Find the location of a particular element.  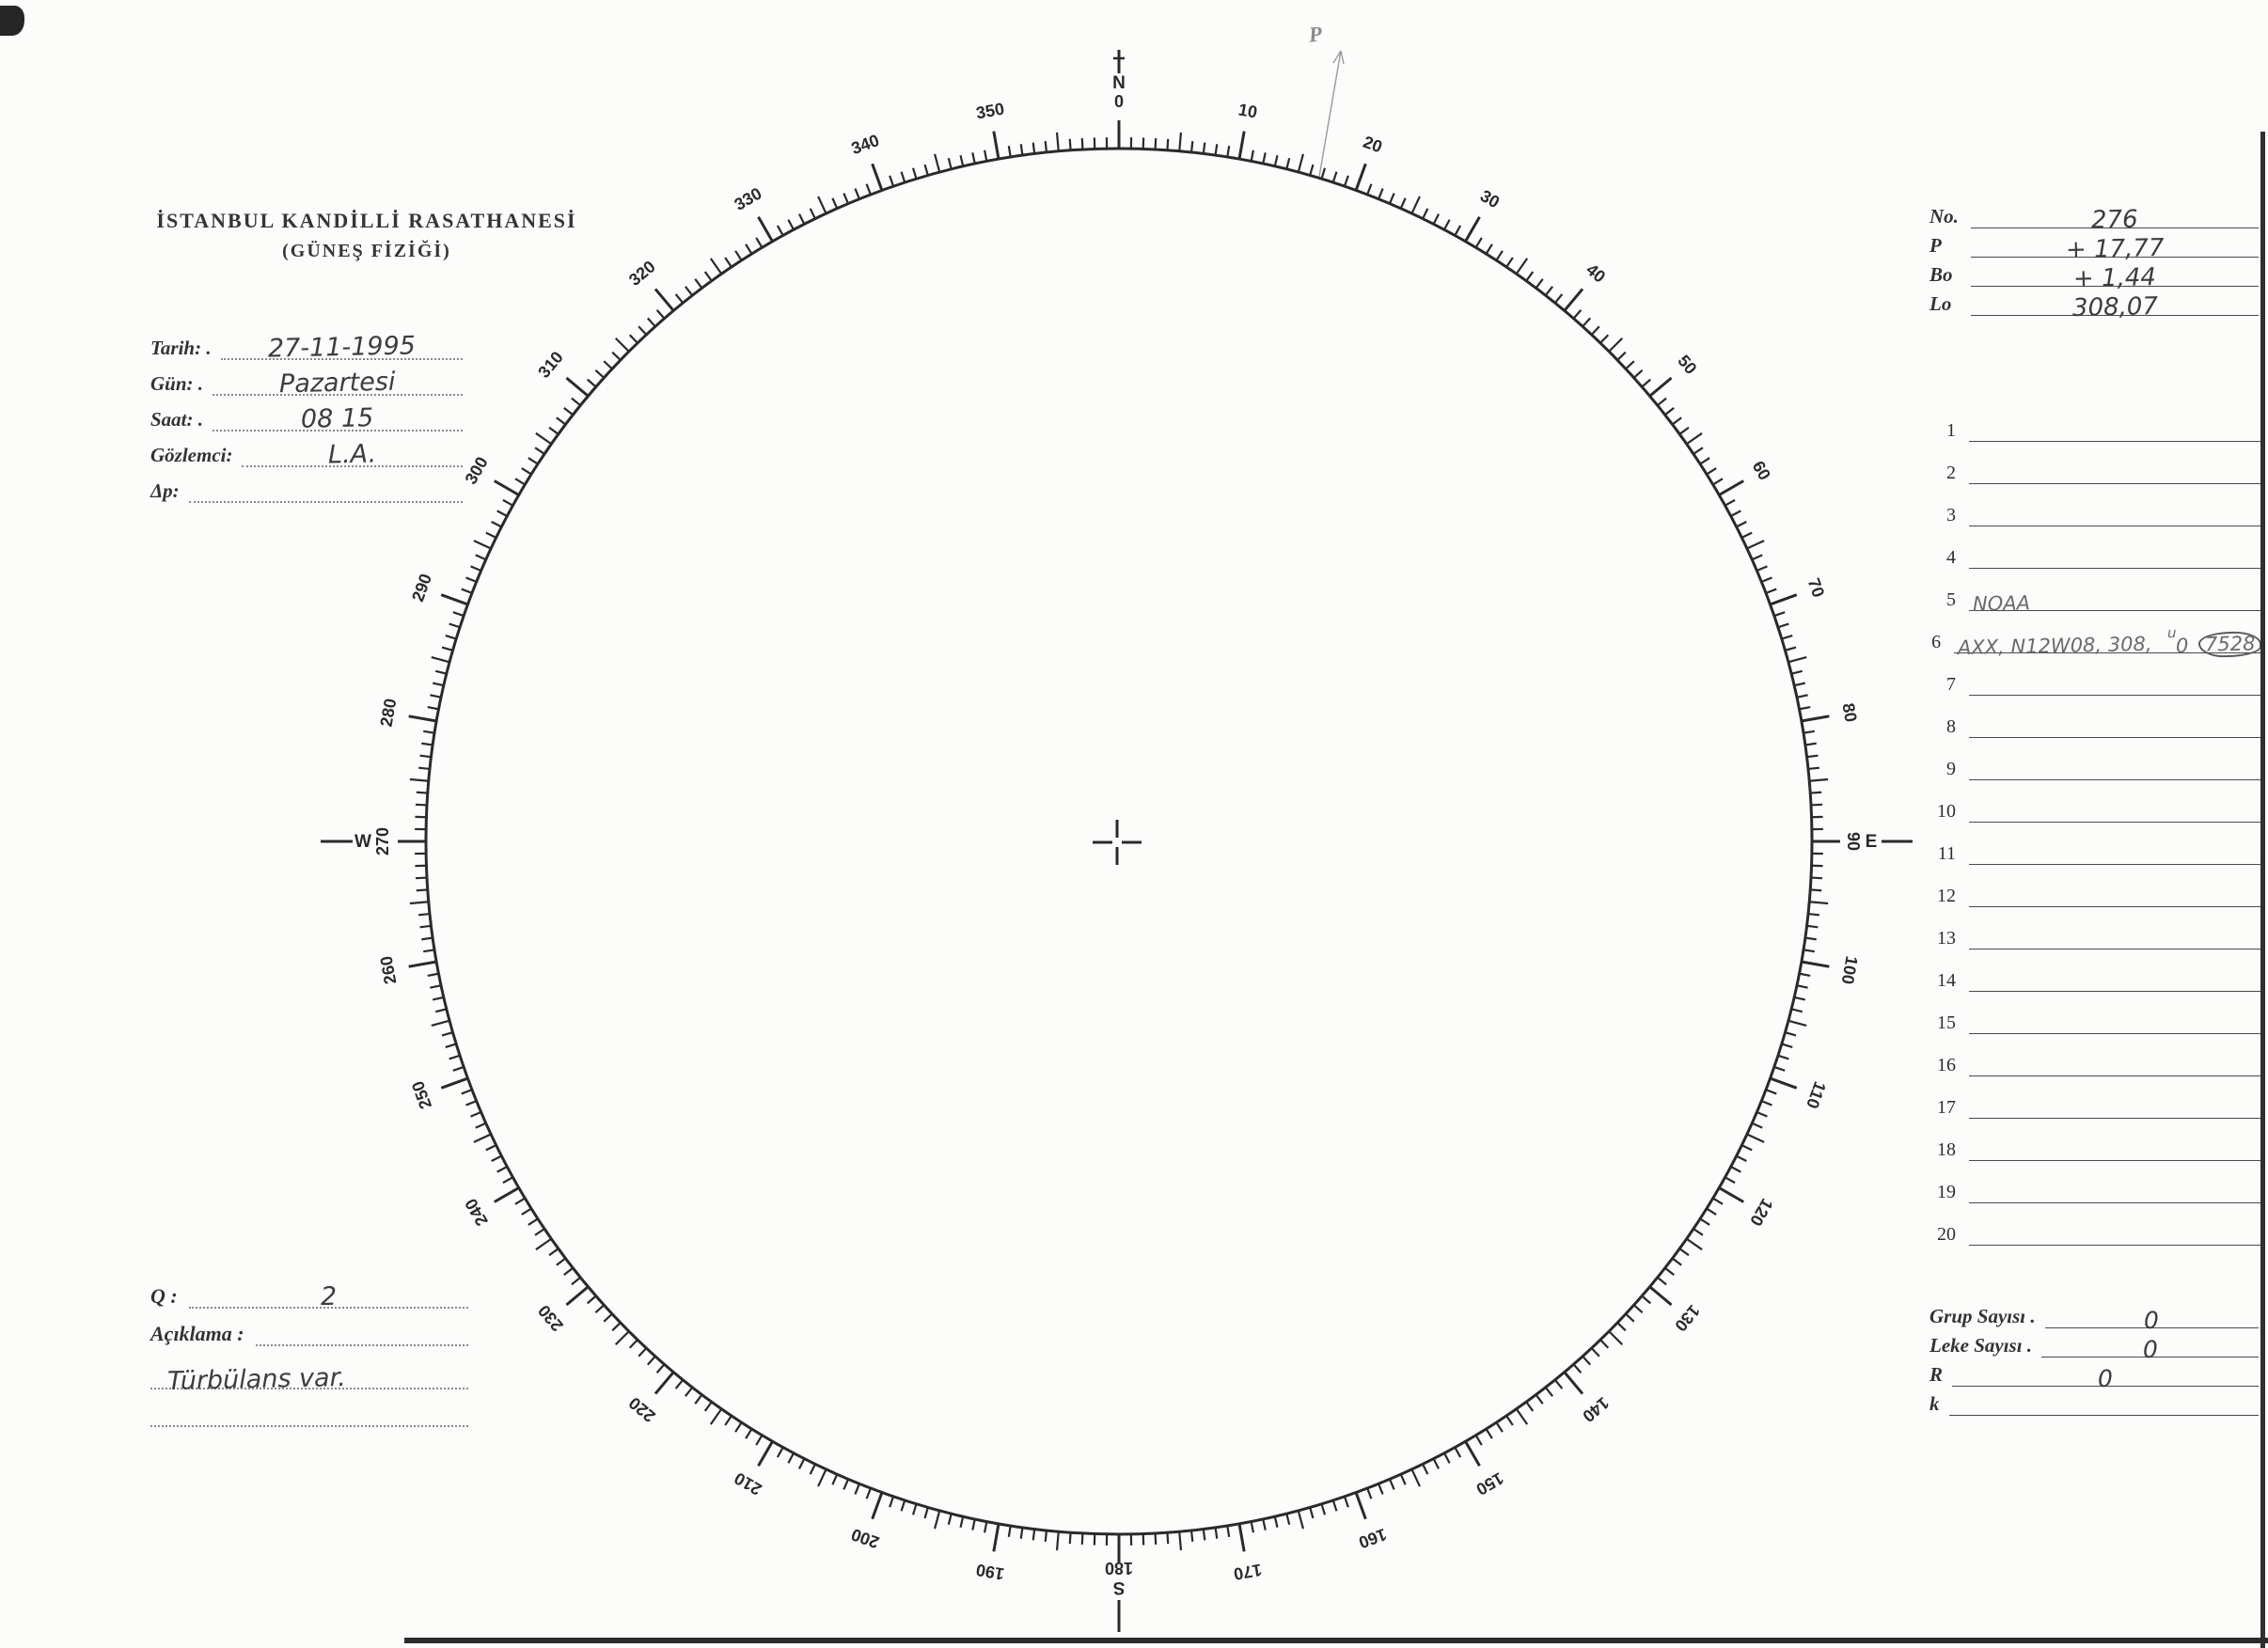

info-field-row: Tarih: . 27-11-1995 is located at coordinates (306, 344).